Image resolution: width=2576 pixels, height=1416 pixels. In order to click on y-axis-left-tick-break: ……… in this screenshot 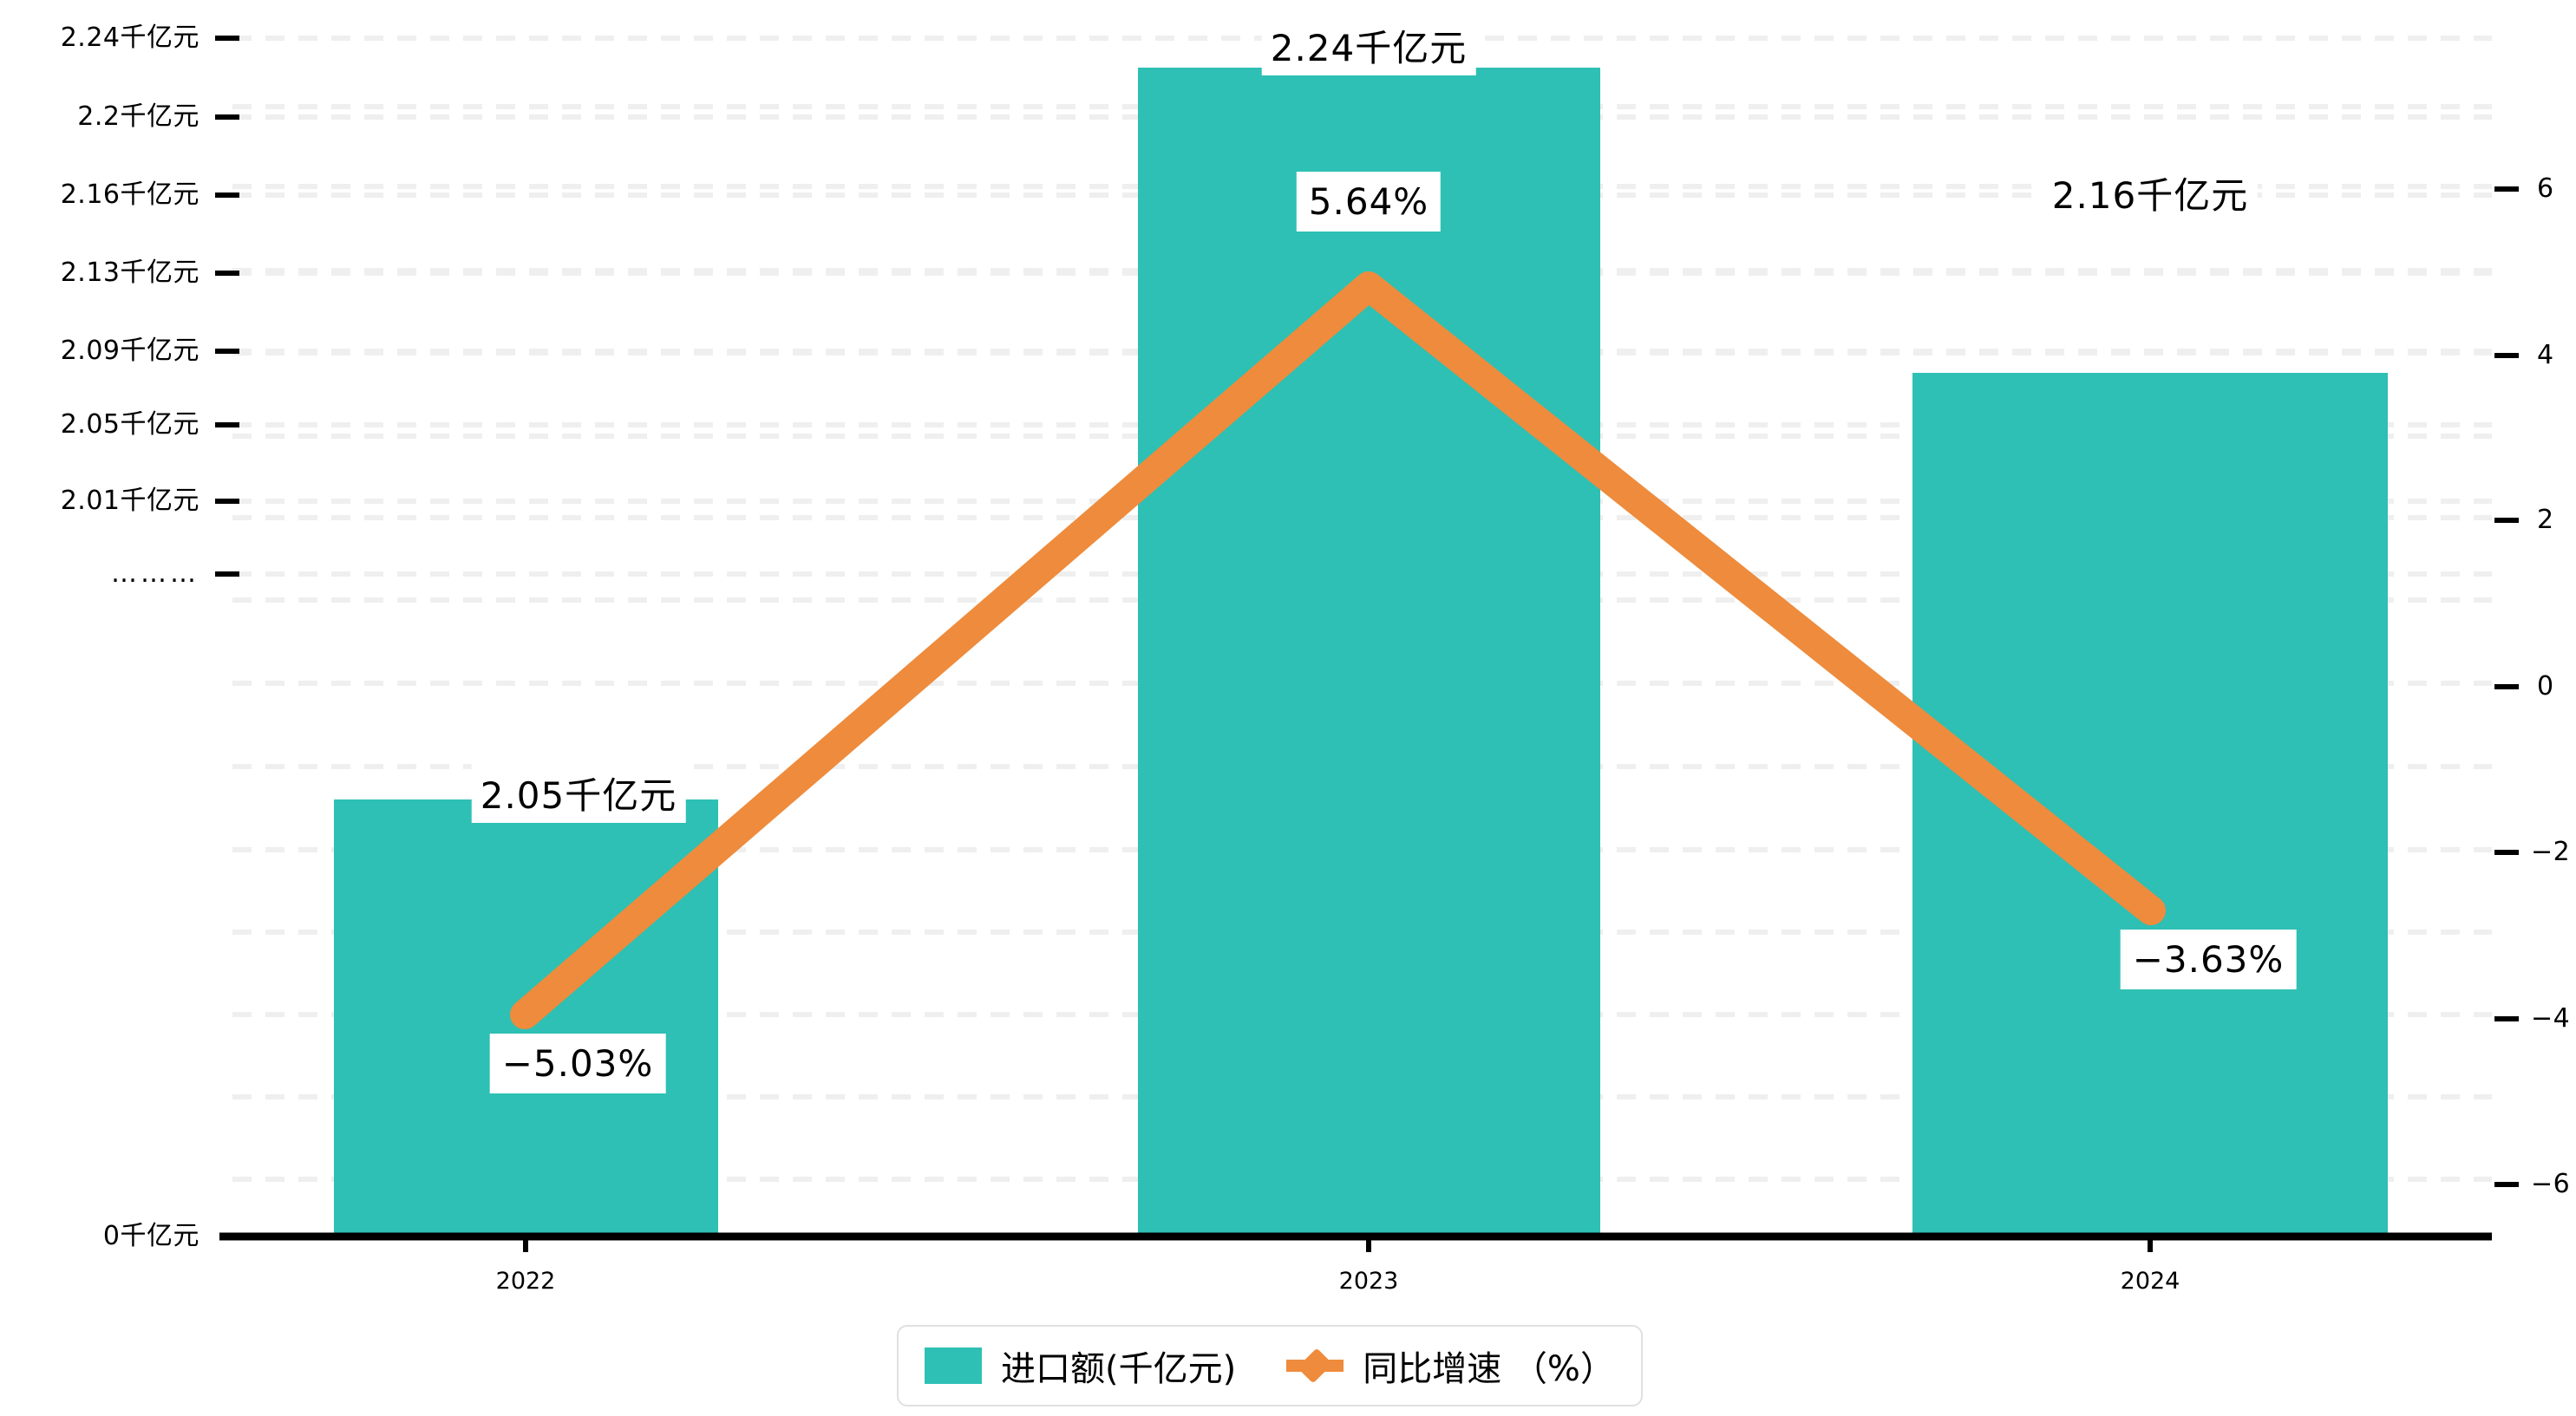, I will do `click(155, 573)`.